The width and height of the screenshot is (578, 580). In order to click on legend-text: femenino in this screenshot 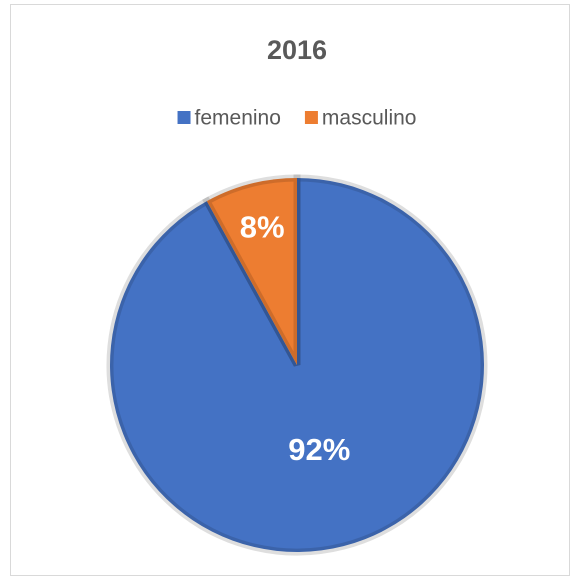, I will do `click(238, 118)`.